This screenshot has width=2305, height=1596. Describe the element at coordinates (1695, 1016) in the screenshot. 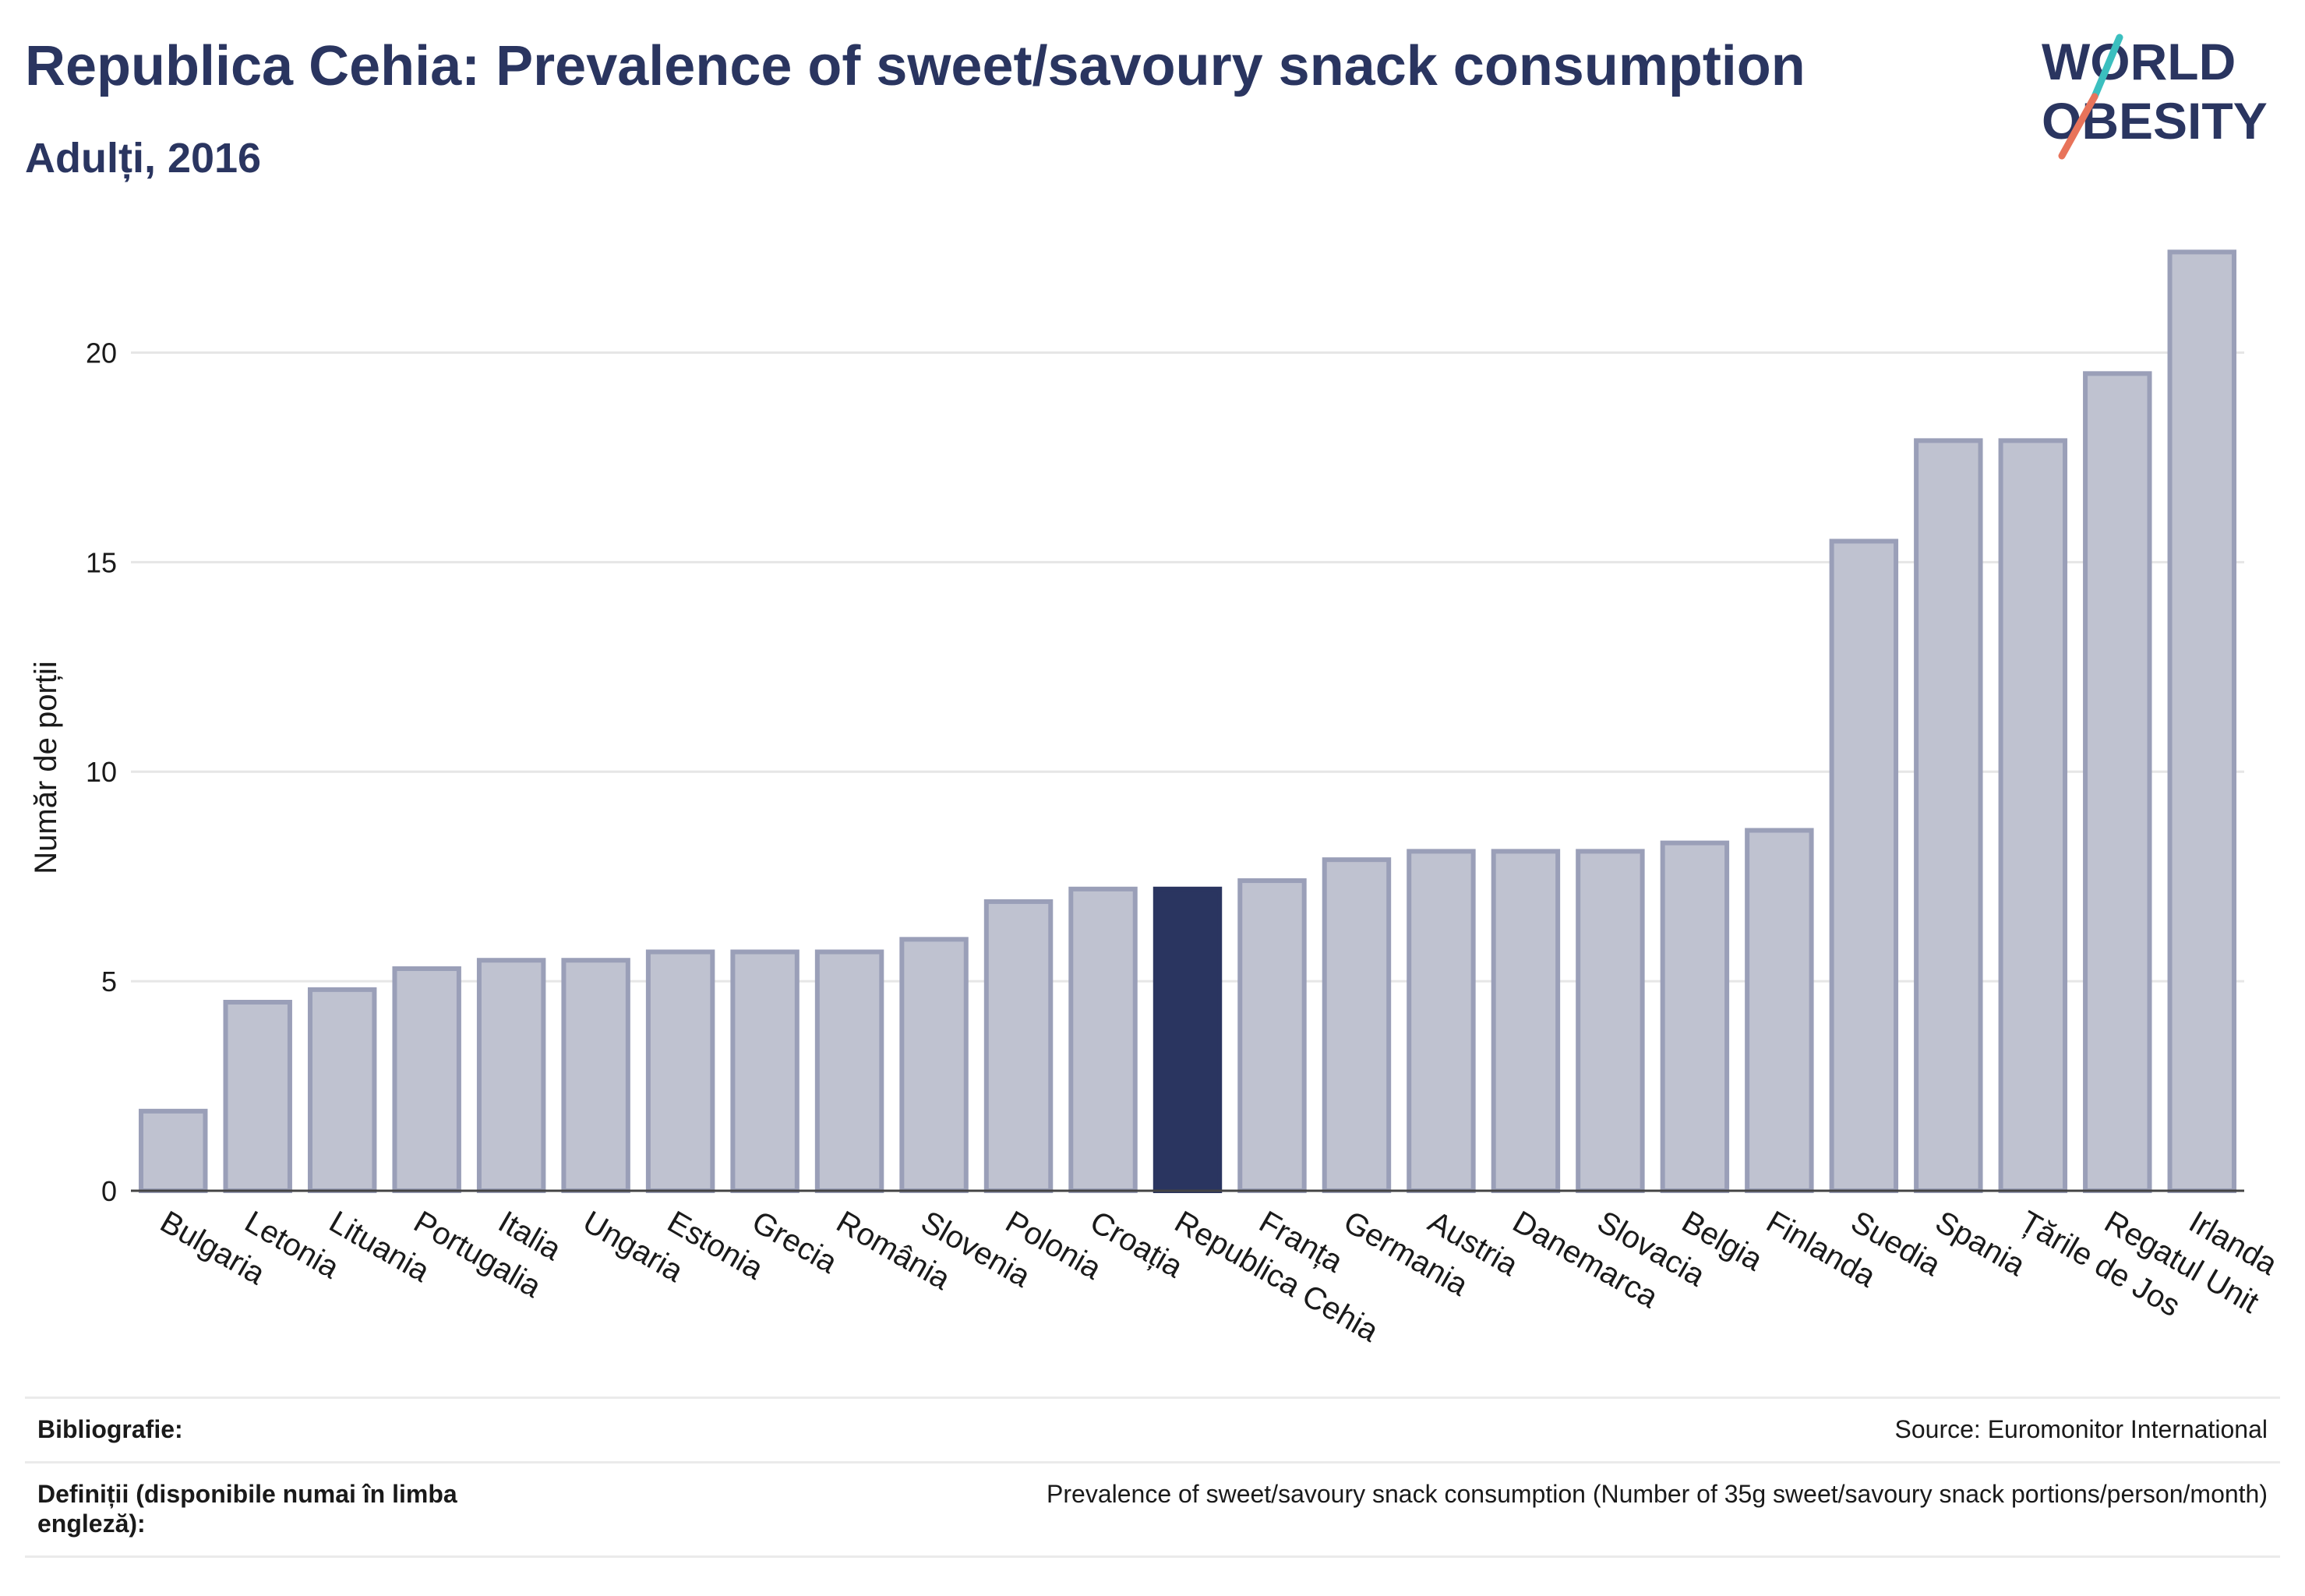

I see `bar-belgia` at that location.